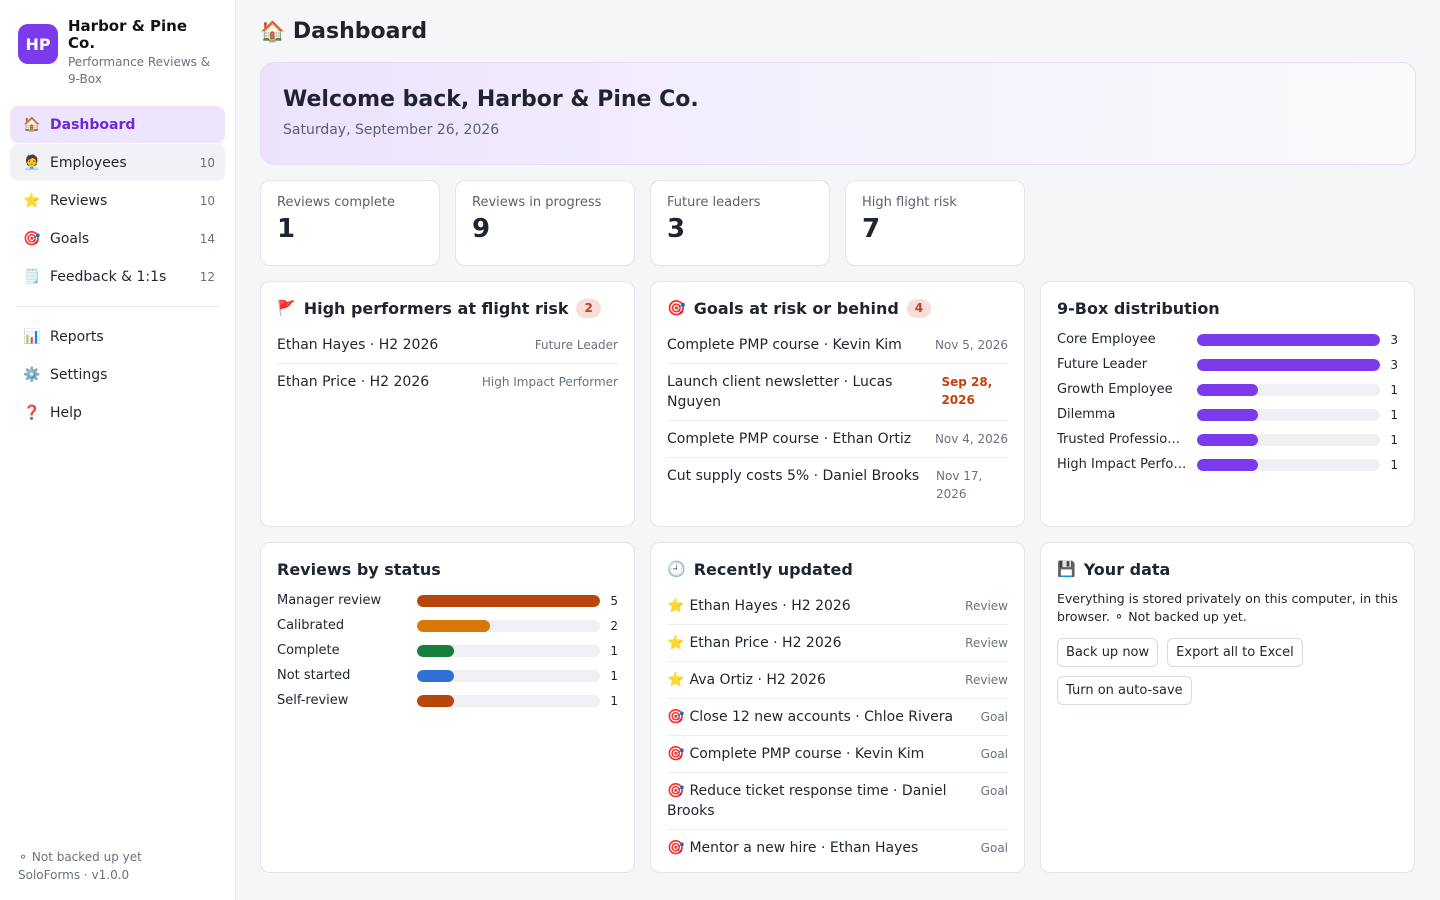 Image resolution: width=1440 pixels, height=900 pixels. I want to click on bar-label: Not started, so click(314, 675).